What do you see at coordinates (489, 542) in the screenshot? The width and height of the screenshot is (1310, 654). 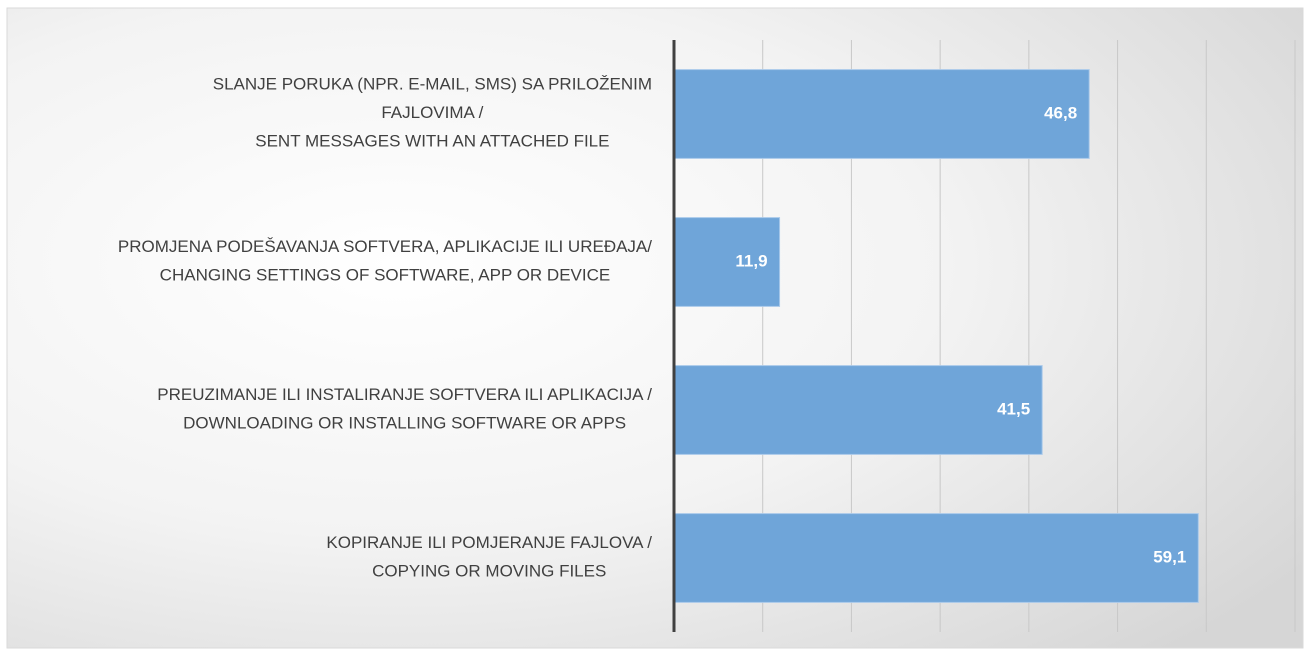 I see `label-line: KOPIRANJE ILI POMJERANJE FAJLOVA /` at bounding box center [489, 542].